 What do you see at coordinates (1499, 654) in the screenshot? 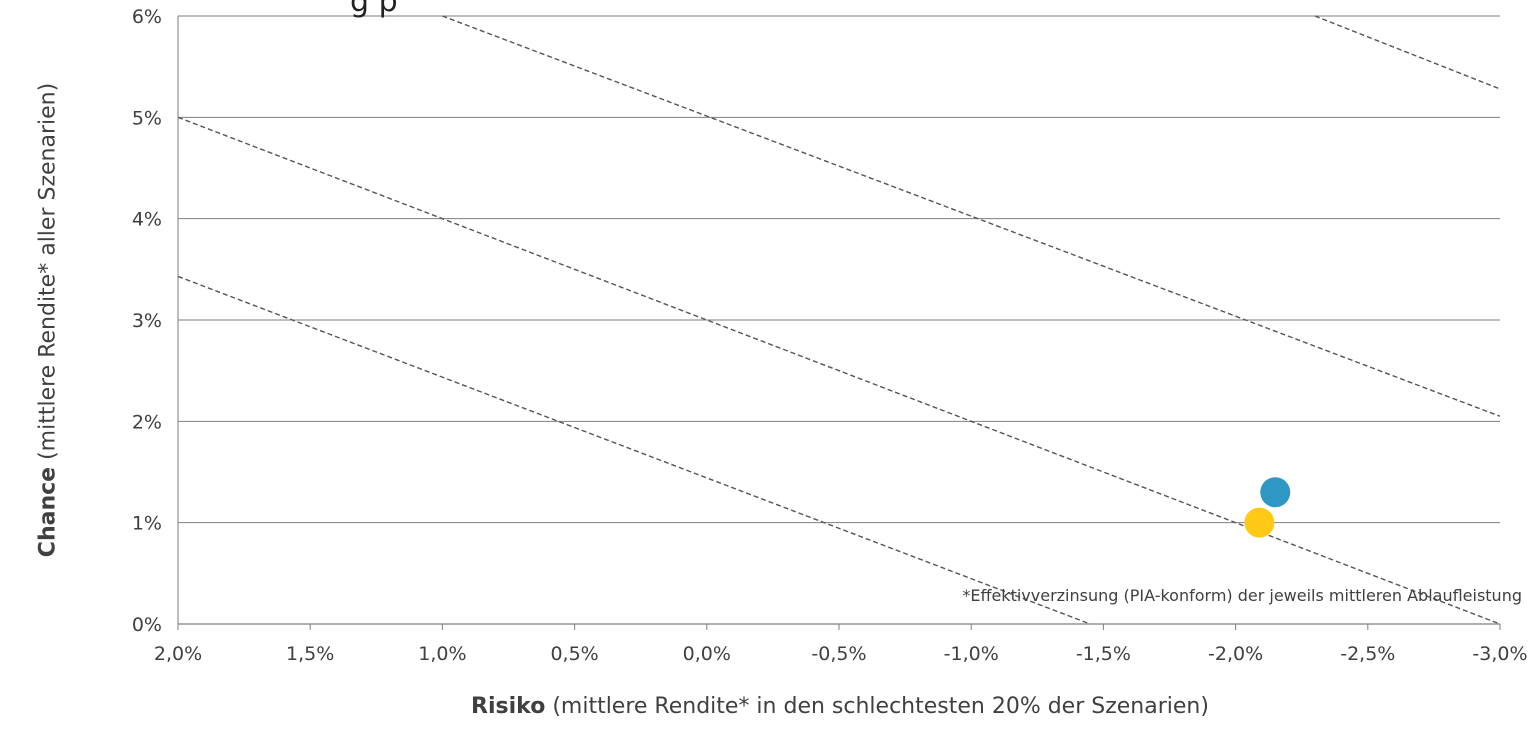
I see `x-tick-label: -3,0%` at bounding box center [1499, 654].